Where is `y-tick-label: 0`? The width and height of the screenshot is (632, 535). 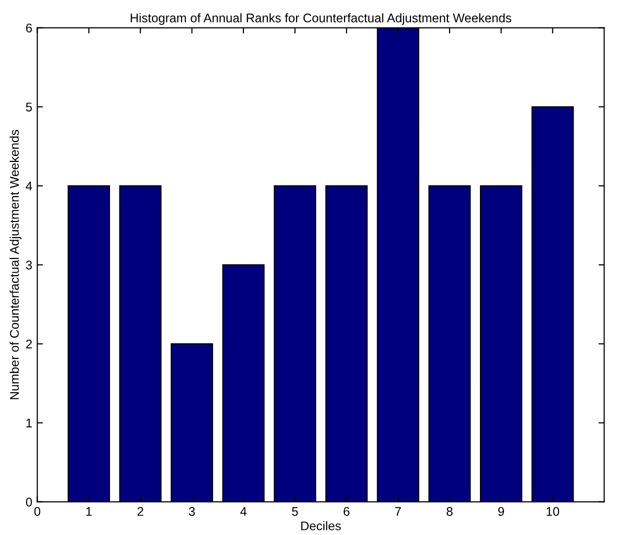 y-tick-label: 0 is located at coordinates (29, 502).